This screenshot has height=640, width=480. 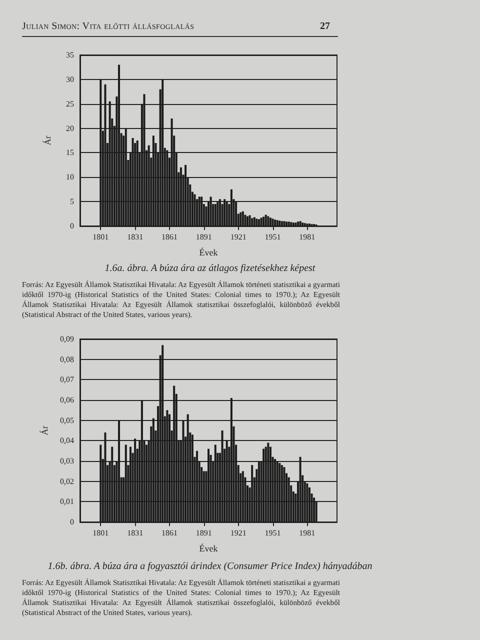 What do you see at coordinates (67, 359) in the screenshot?
I see `y-tick-label: 0,08` at bounding box center [67, 359].